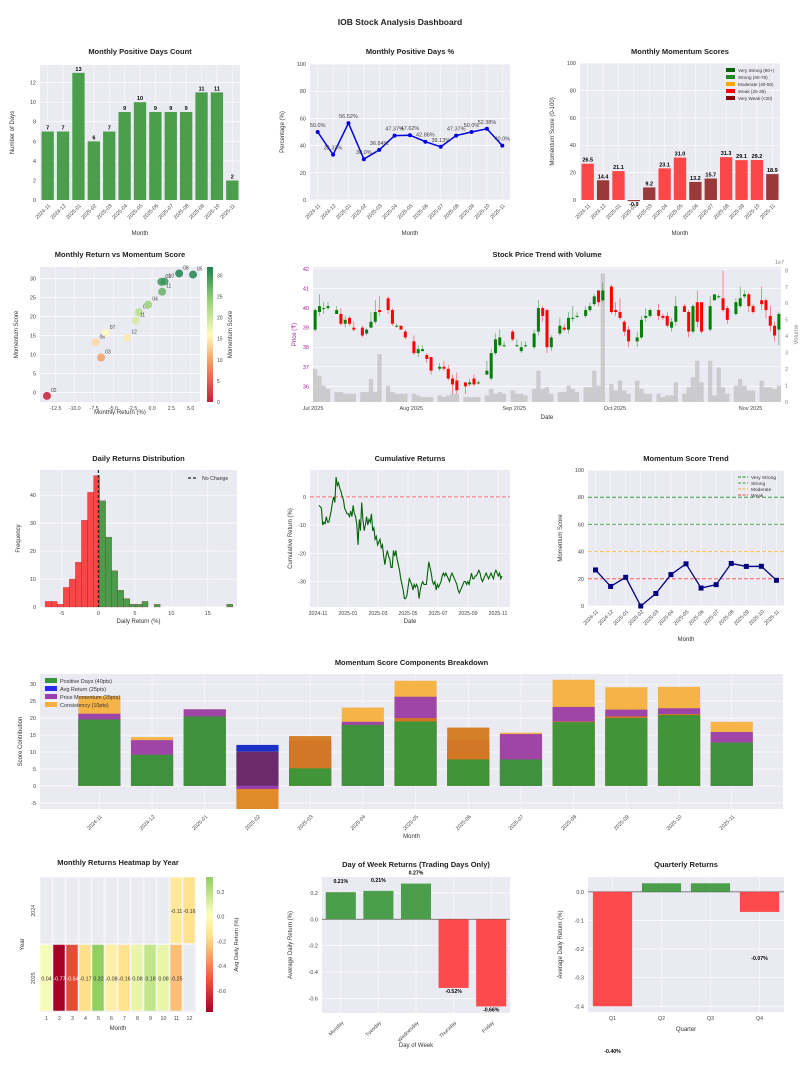 The width and height of the screenshot is (800, 1066). I want to click on point-label: 11, so click(142, 316).